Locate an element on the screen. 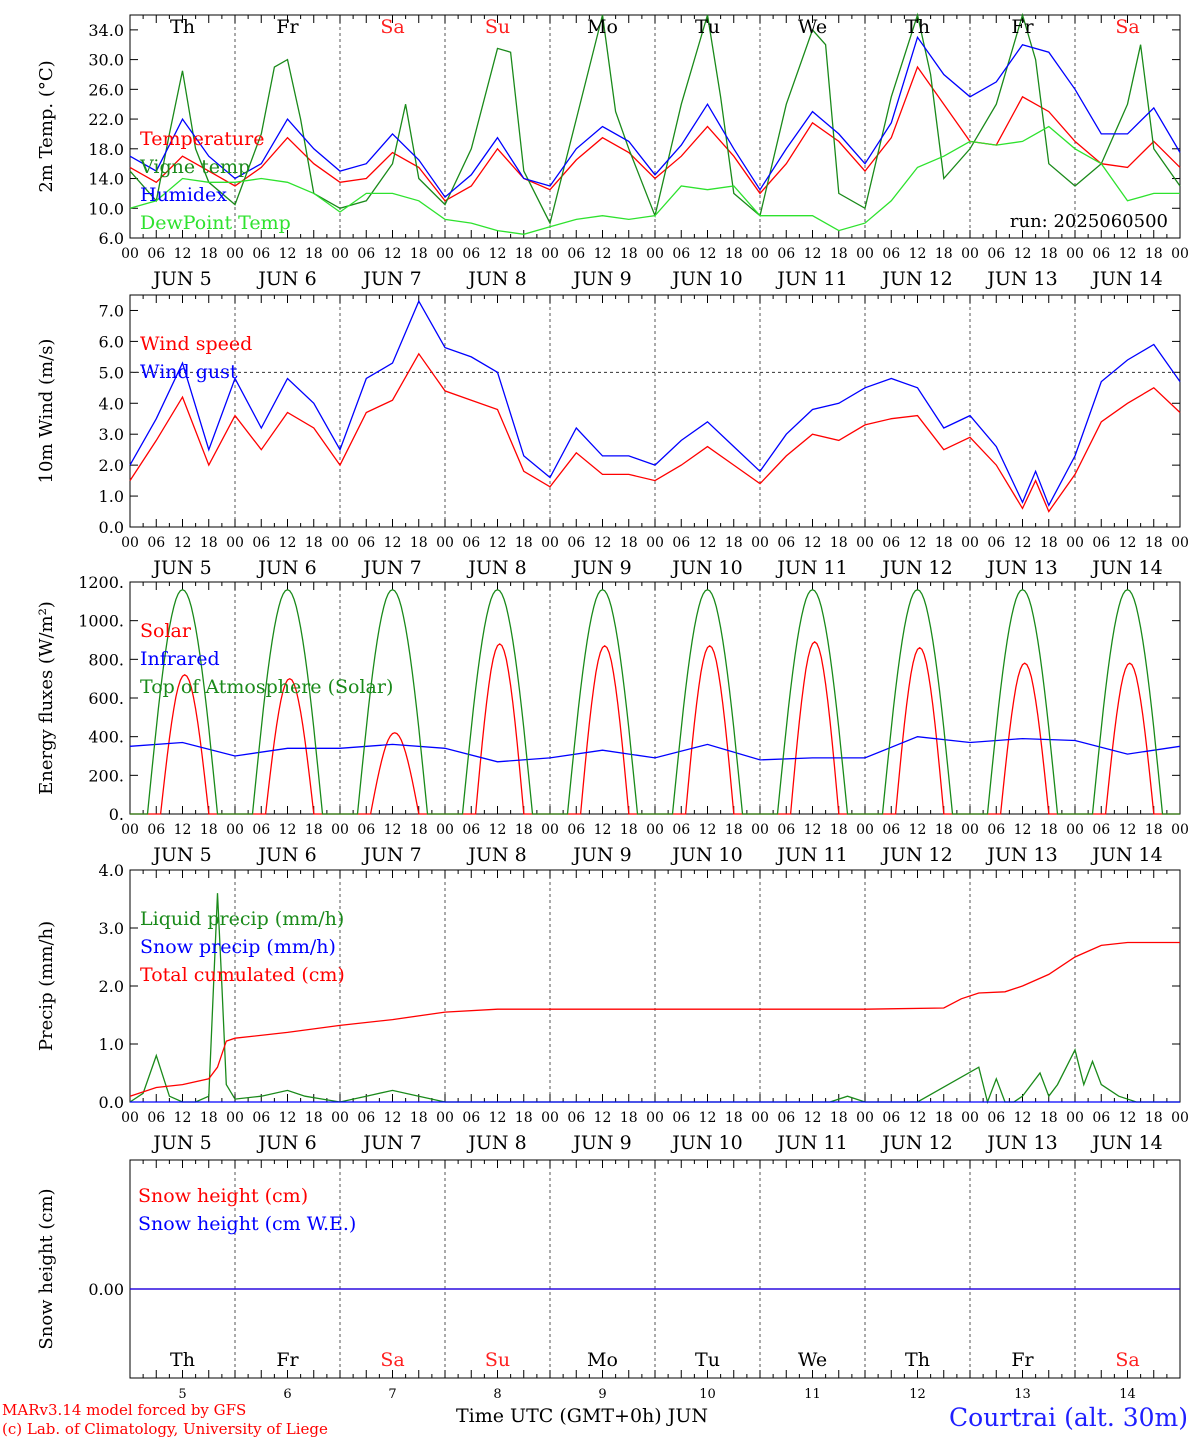 The width and height of the screenshot is (1194, 1440). day-number-label: 6 is located at coordinates (287, 1394).